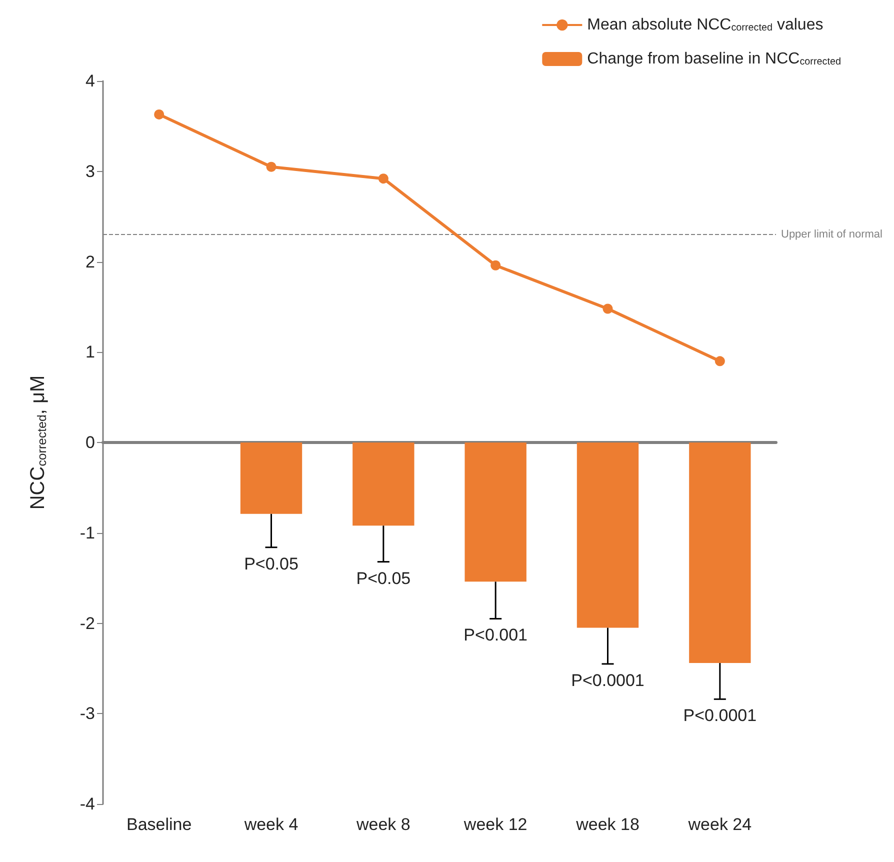  What do you see at coordinates (714, 59) in the screenshot?
I see `legend-label: Change from baseline in NCCcorrected` at bounding box center [714, 59].